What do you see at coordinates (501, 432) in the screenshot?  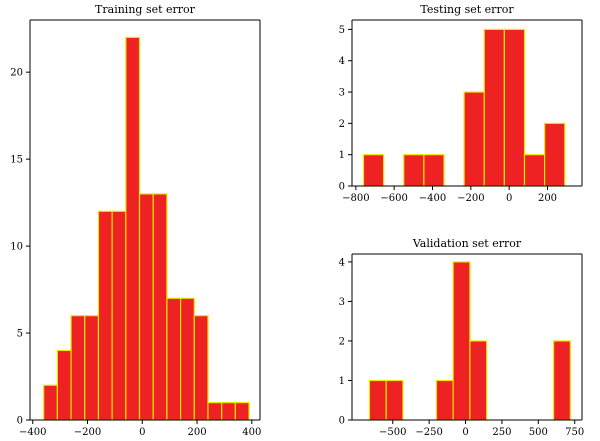 I see `validation-x-tick-label: 250` at bounding box center [501, 432].